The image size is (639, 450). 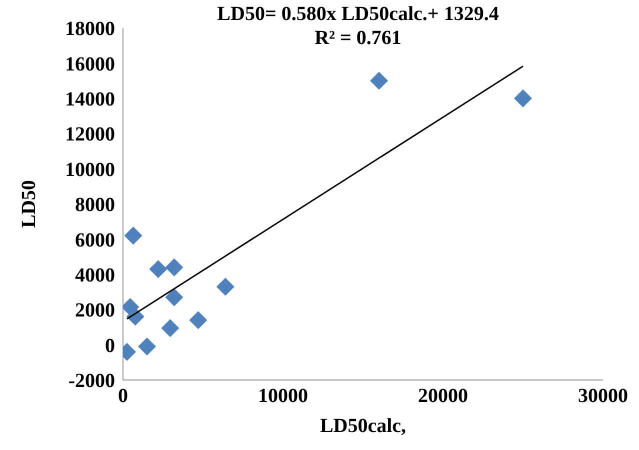 What do you see at coordinates (95, 311) in the screenshot?
I see `y-tick-label: 2000` at bounding box center [95, 311].